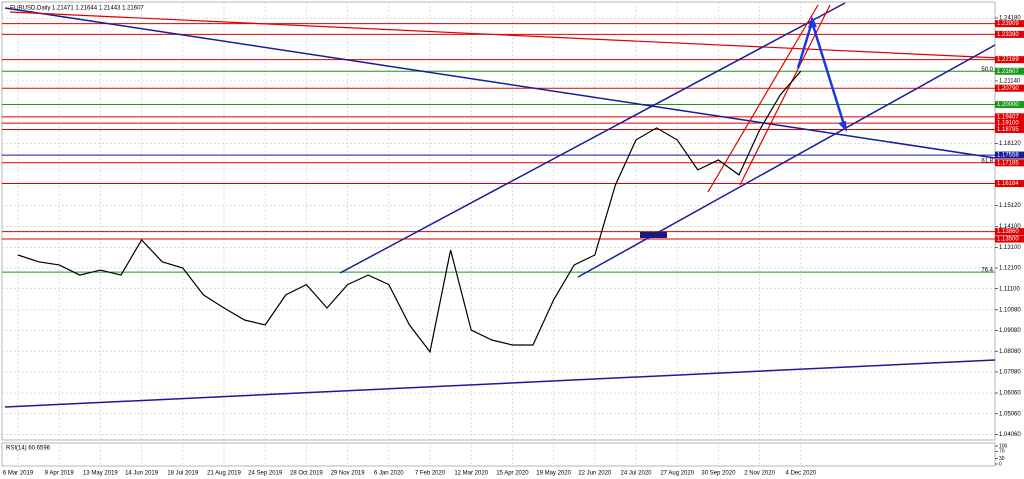  Describe the element at coordinates (1010, 82) in the screenshot. I see `y-tick-label: 1.21140` at that location.